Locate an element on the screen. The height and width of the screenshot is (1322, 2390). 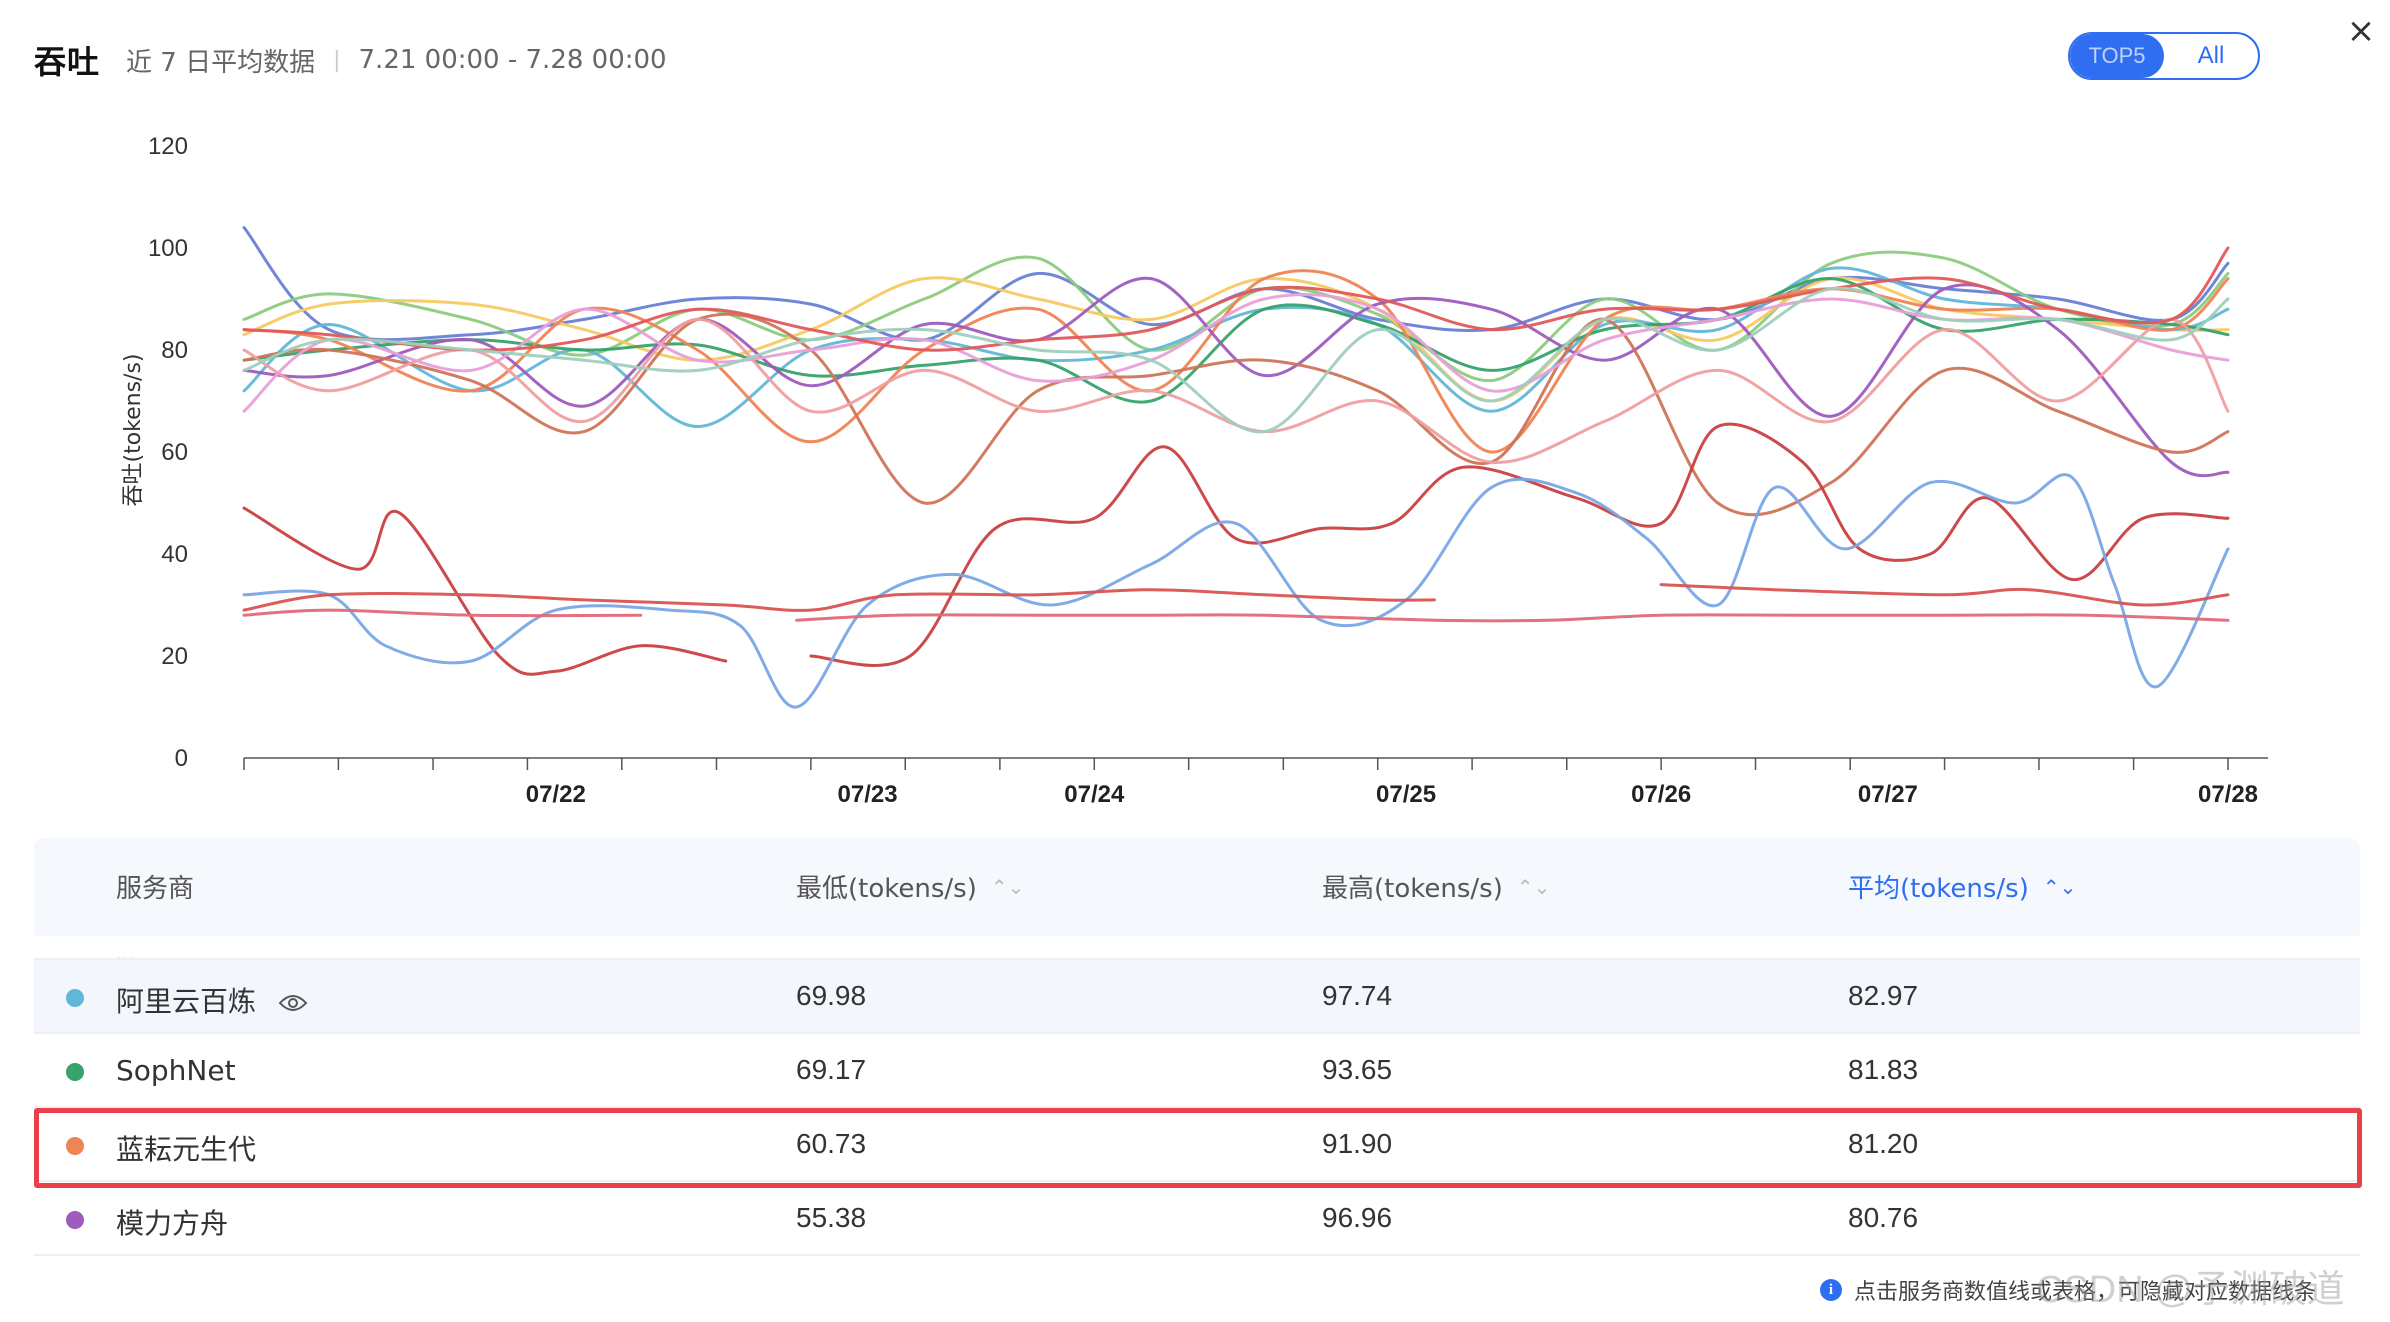
max-value: 96.96 is located at coordinates (1357, 1217).